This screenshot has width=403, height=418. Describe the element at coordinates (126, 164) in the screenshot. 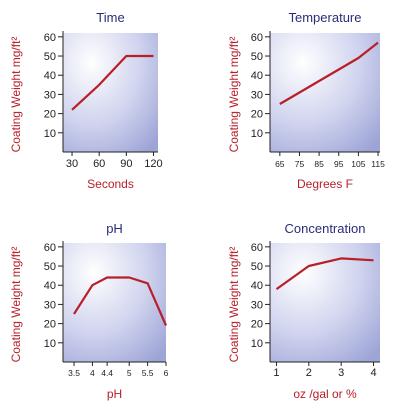

I see `x-tick-label: 90` at that location.